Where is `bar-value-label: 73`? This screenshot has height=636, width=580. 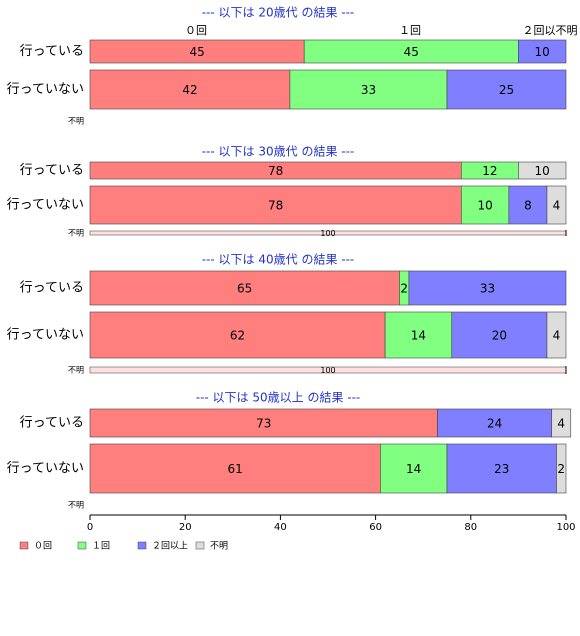 bar-value-label: 73 is located at coordinates (263, 424).